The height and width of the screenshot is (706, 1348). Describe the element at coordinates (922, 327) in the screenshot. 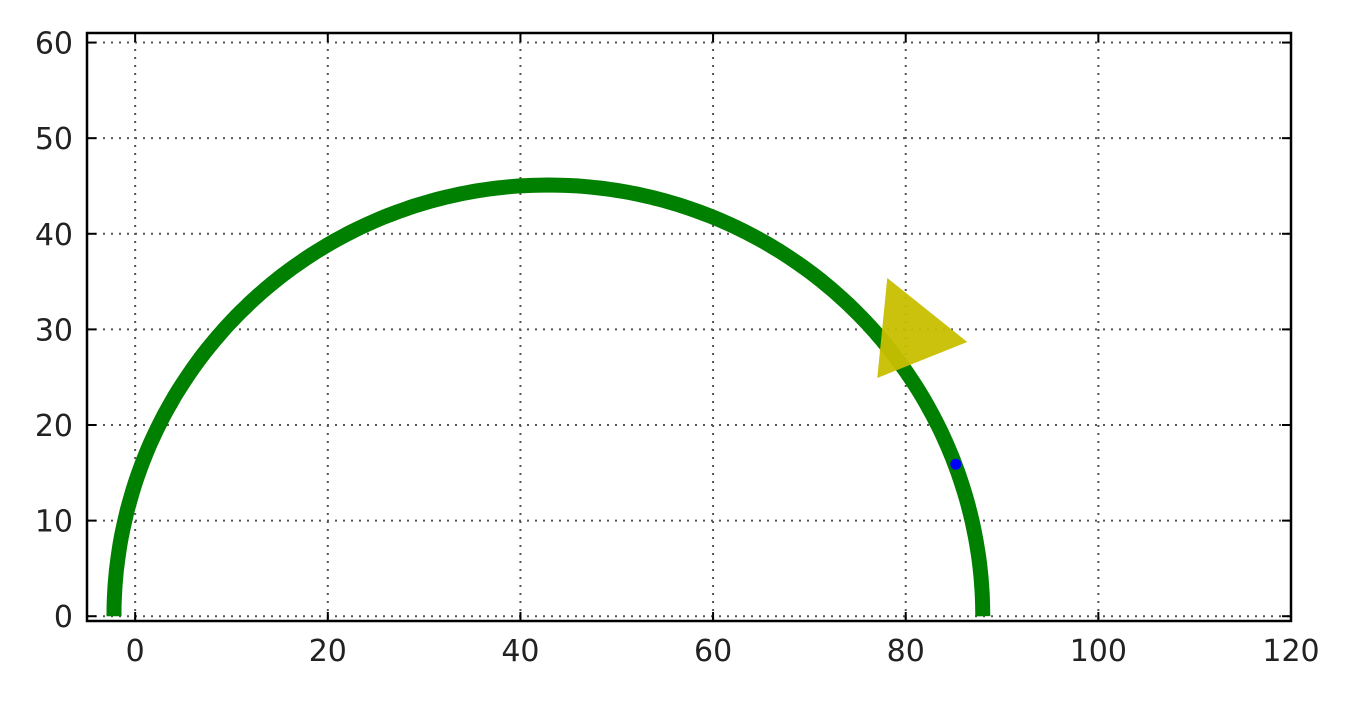

I see `heading-triangle-marker` at that location.